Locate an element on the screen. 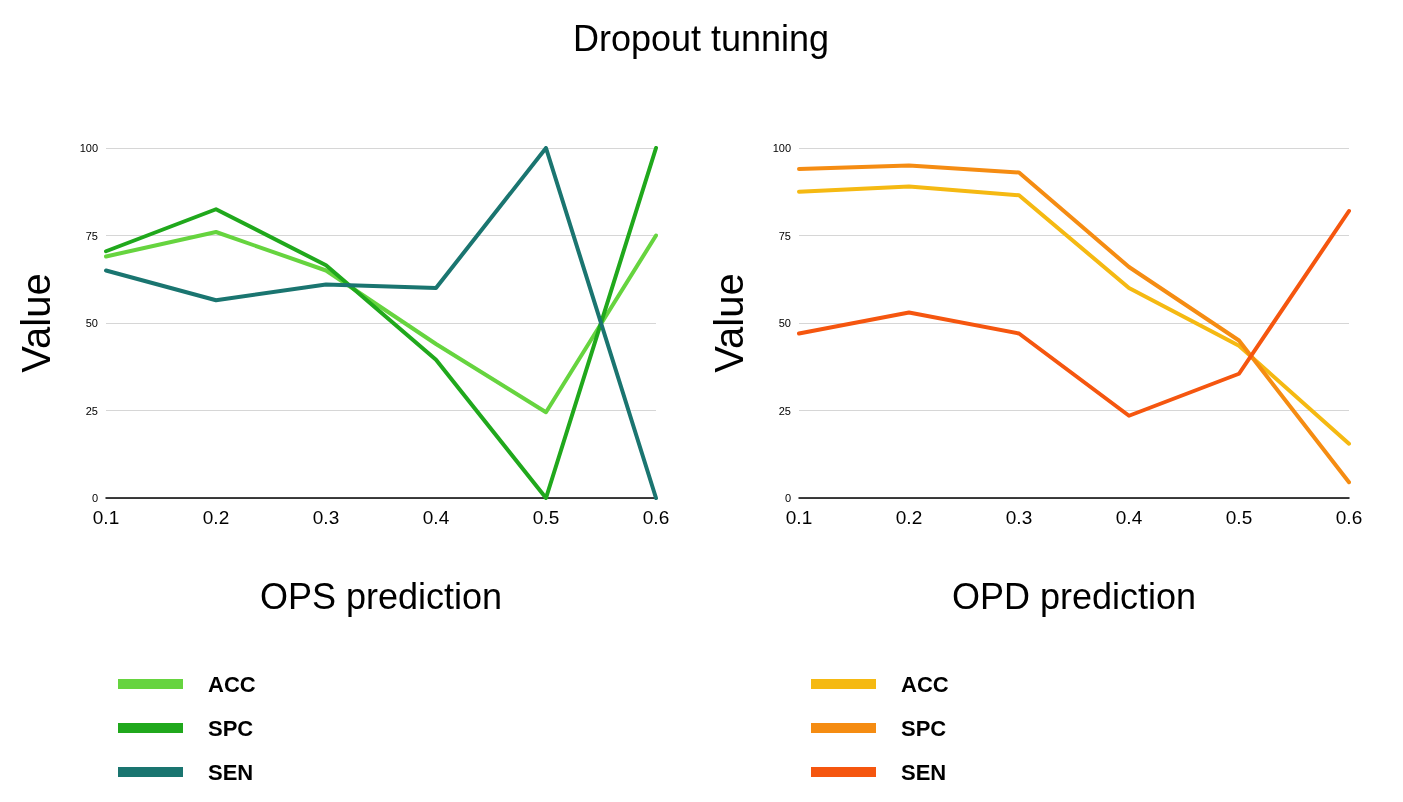 The width and height of the screenshot is (1403, 802). x-axis-title: OPD prediction is located at coordinates (1074, 596).